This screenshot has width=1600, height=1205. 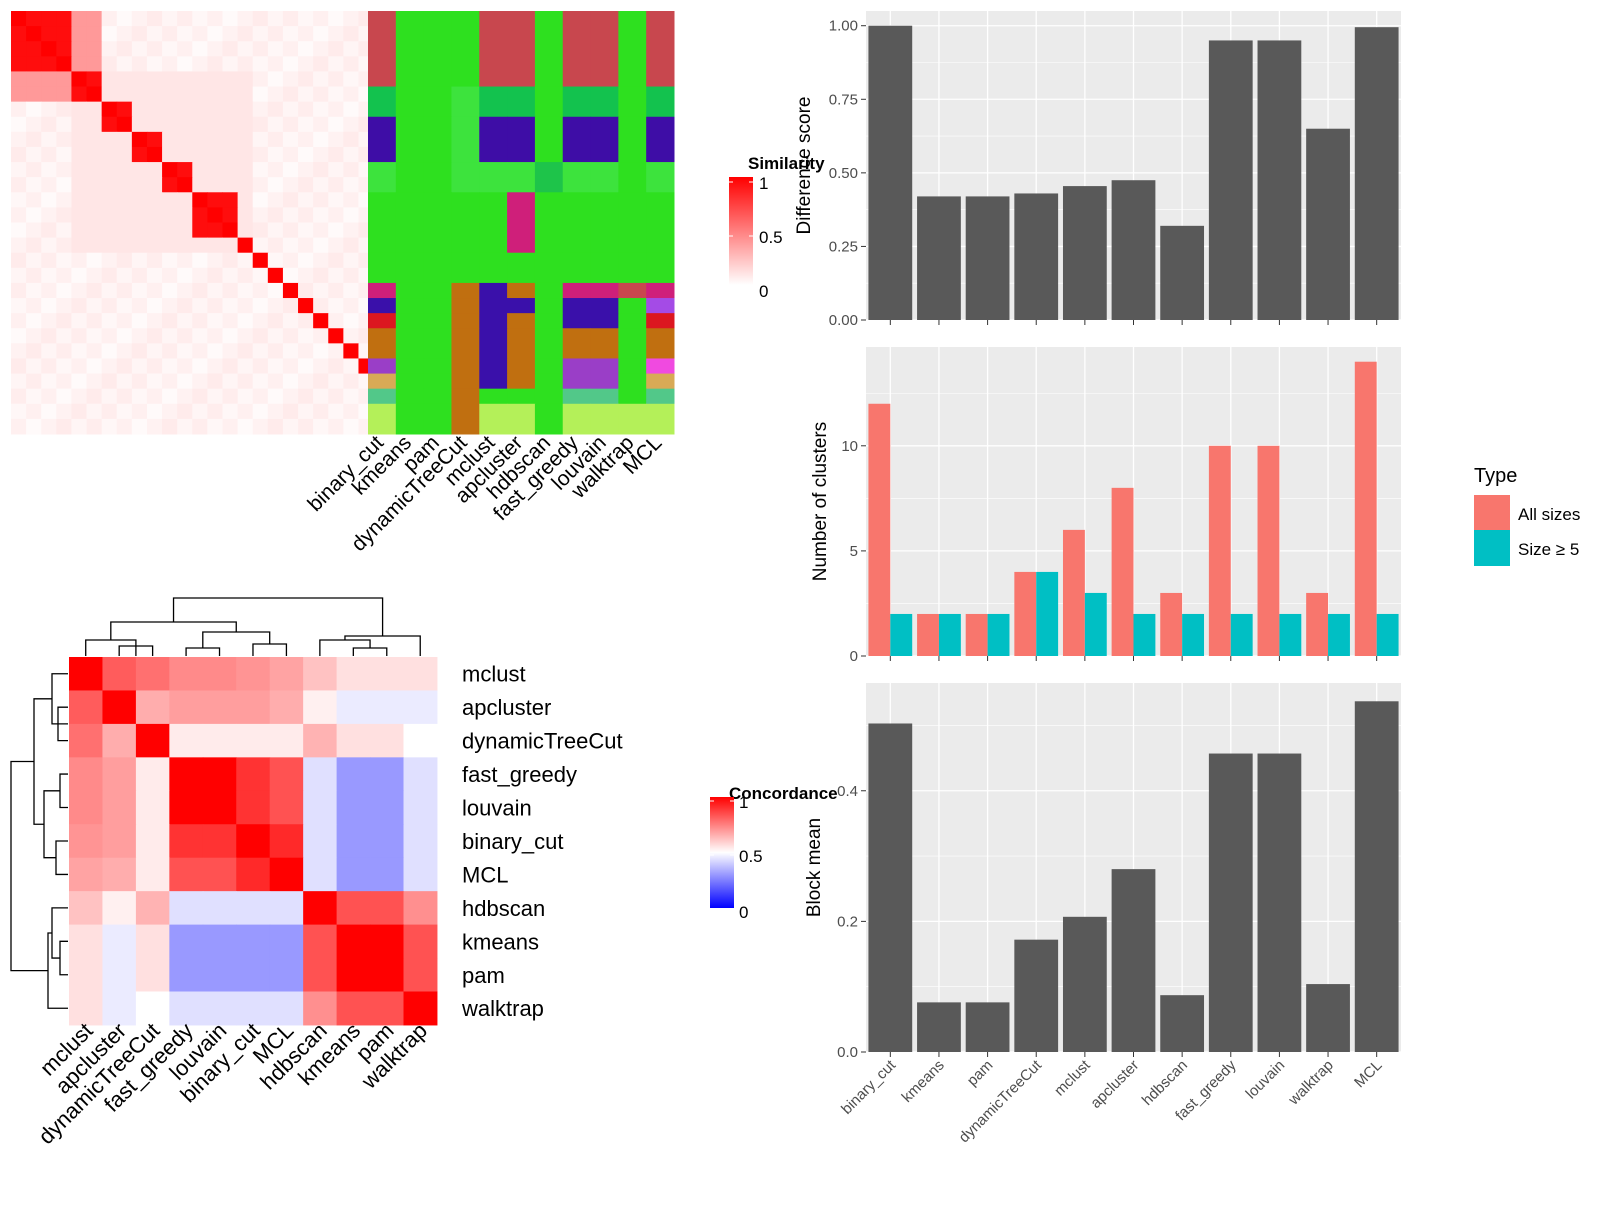 What do you see at coordinates (1171, 624) in the screenshot?
I see `bar-all-sizes-hdbscan` at bounding box center [1171, 624].